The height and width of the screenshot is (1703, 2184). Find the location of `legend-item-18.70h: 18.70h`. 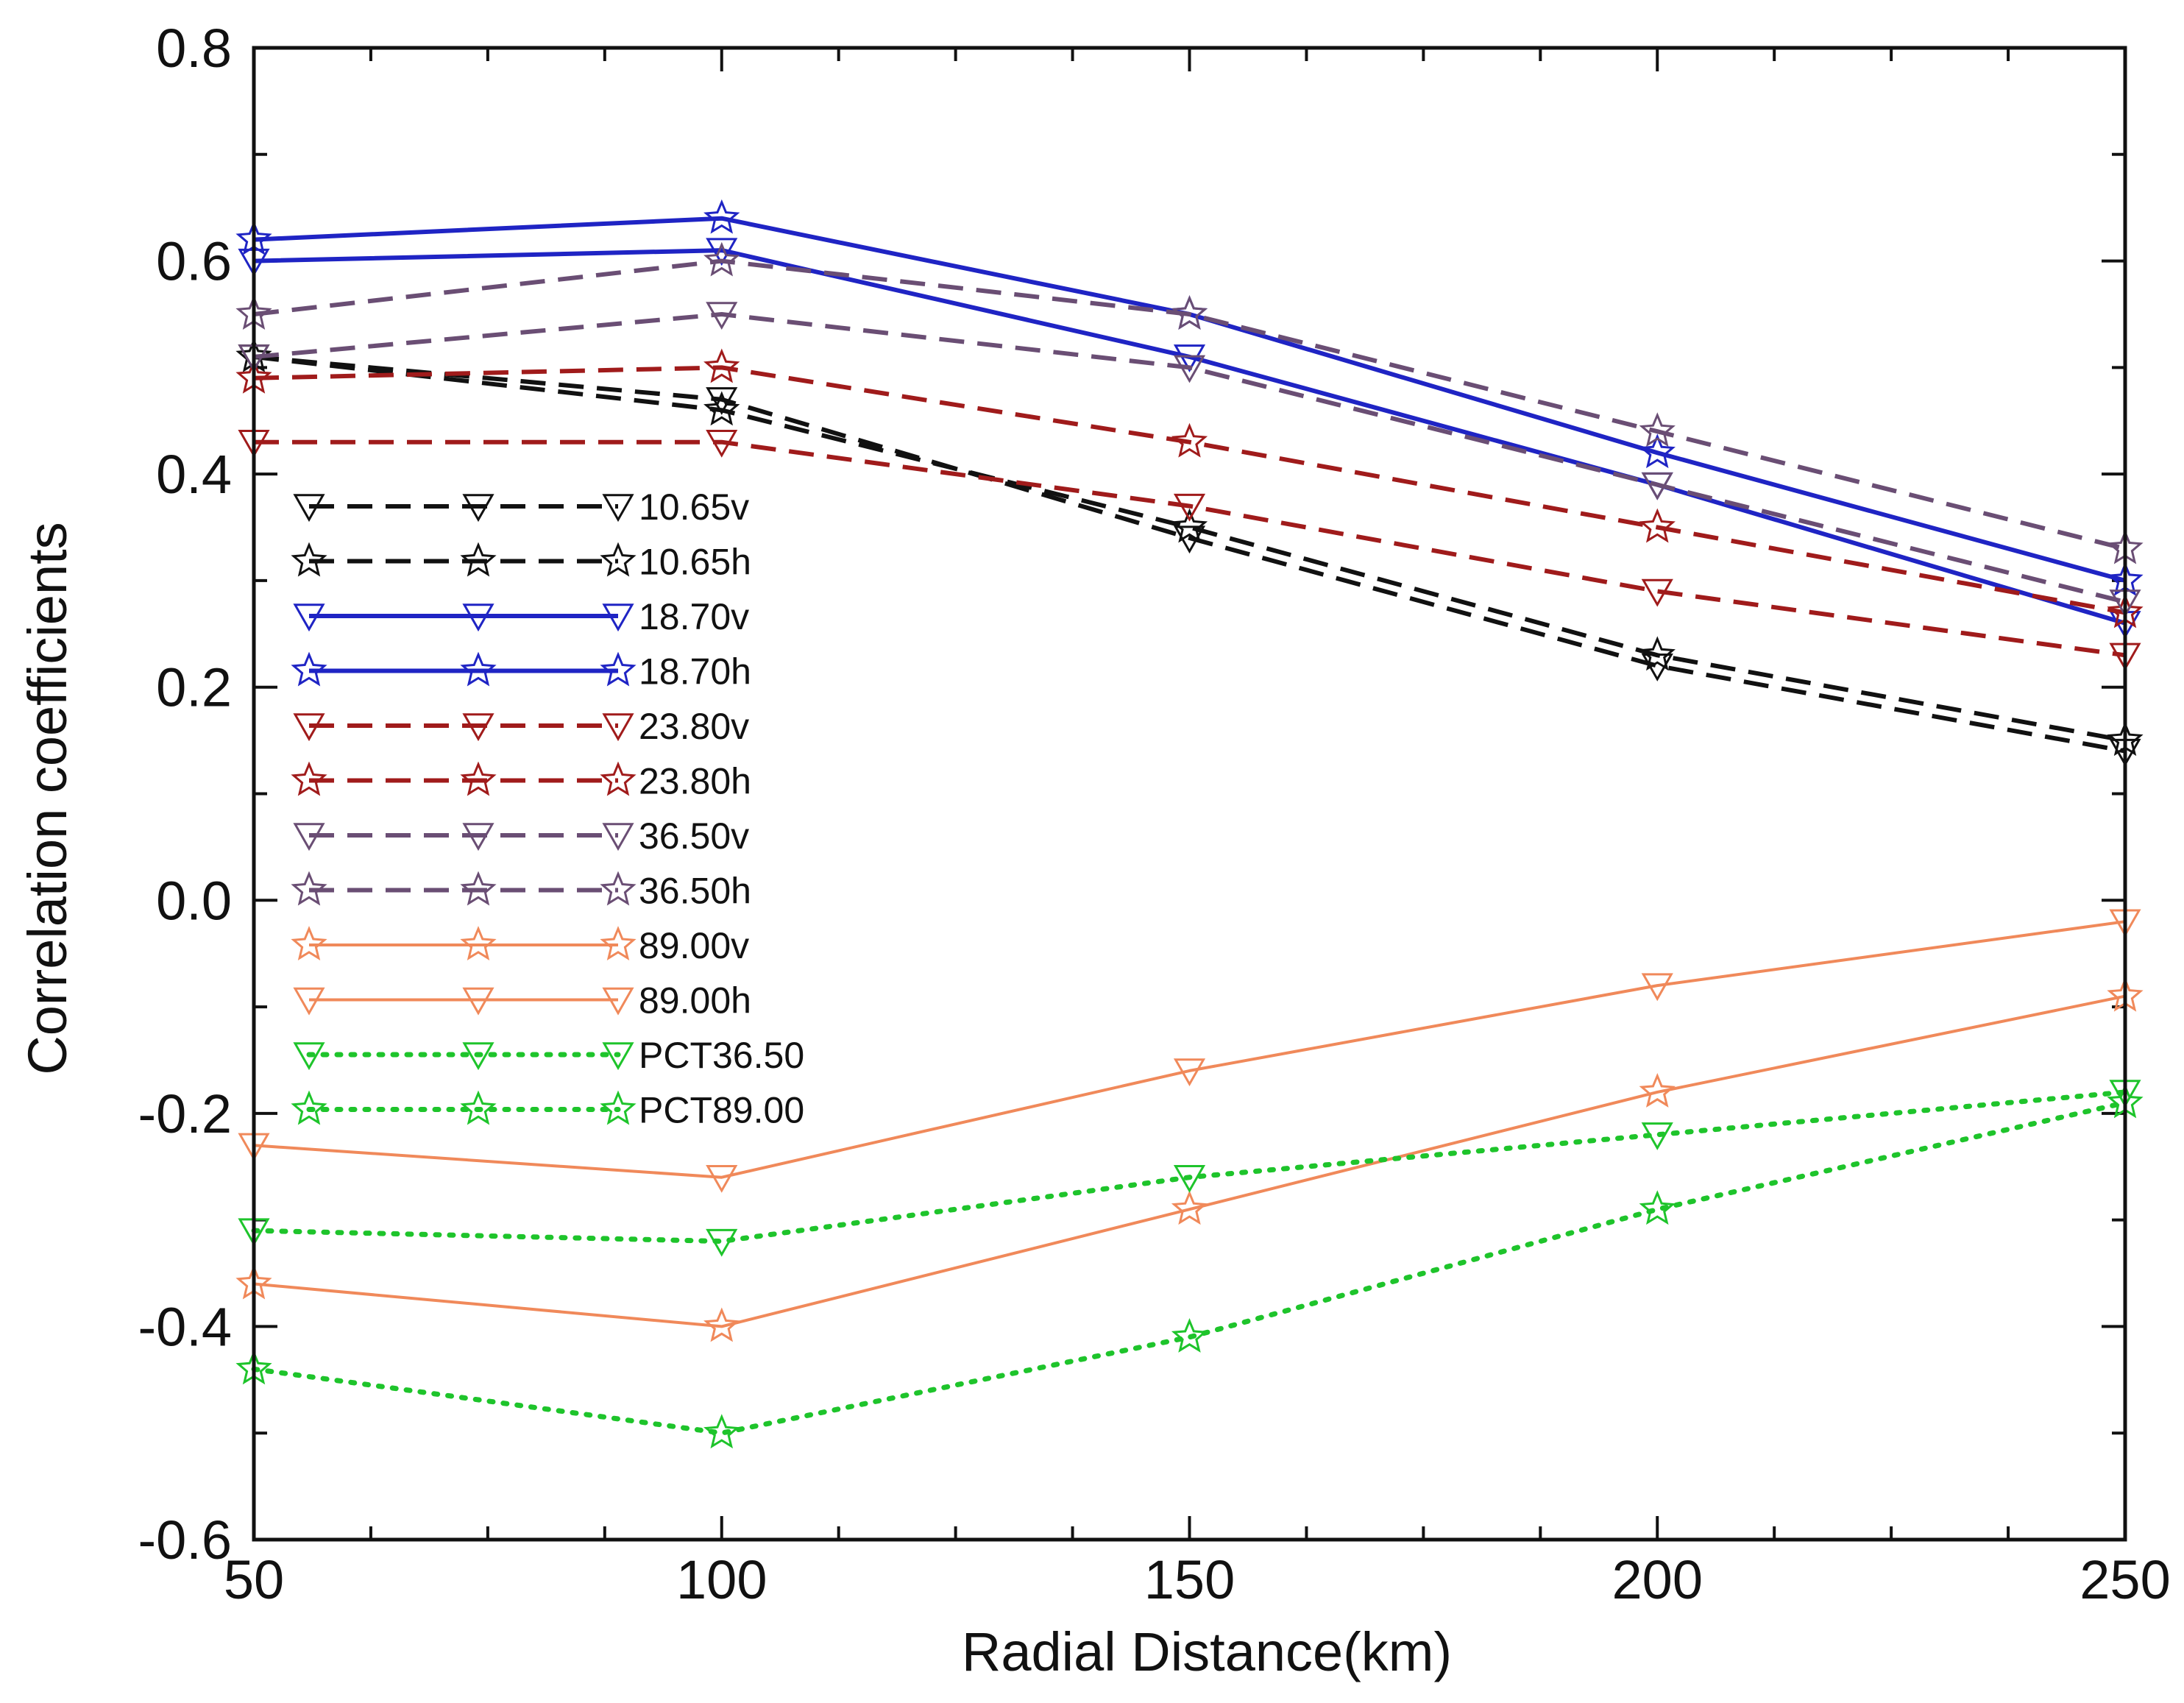

legend-item-18.70h: 18.70h is located at coordinates (521, 672).